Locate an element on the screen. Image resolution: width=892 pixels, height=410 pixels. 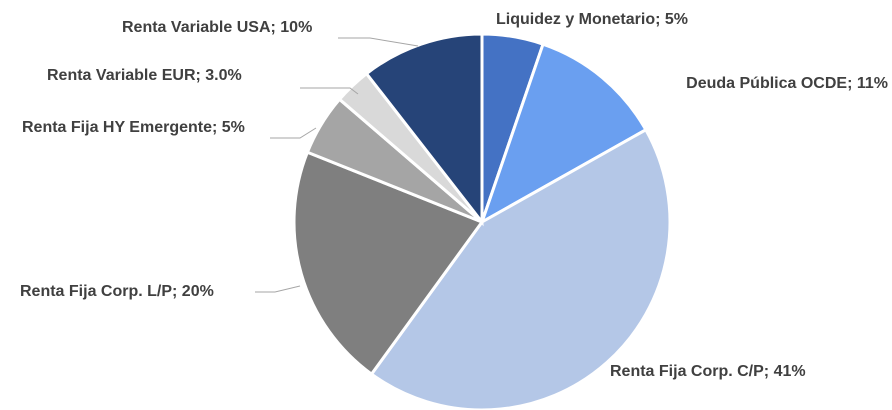
category-label: Deuda Pública OCDE is located at coordinates (766, 83).